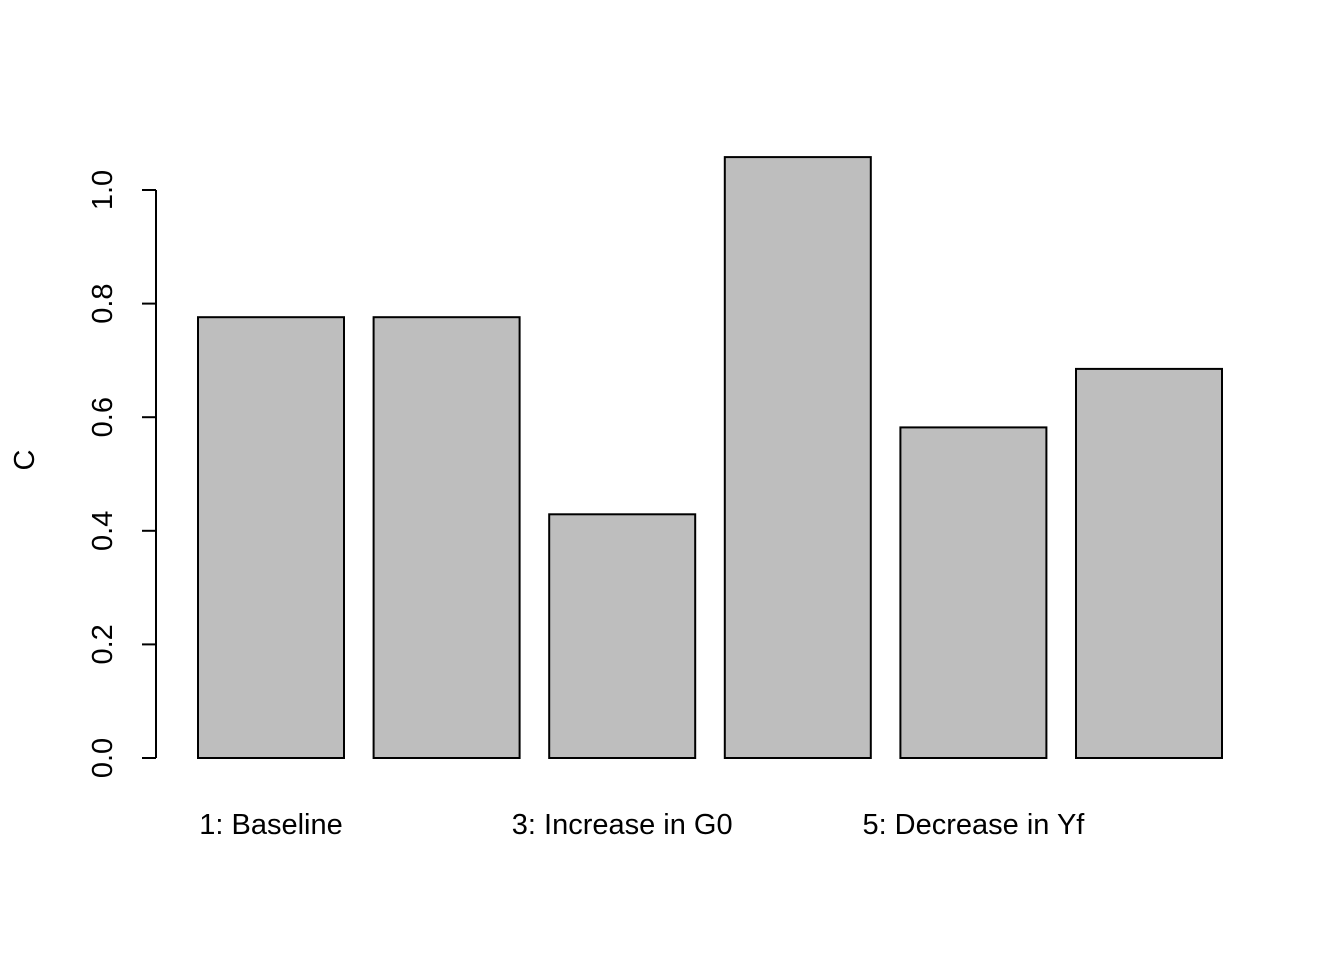 The width and height of the screenshot is (1344, 965). I want to click on x-category-label-1: 1: Baseline, so click(271, 825).